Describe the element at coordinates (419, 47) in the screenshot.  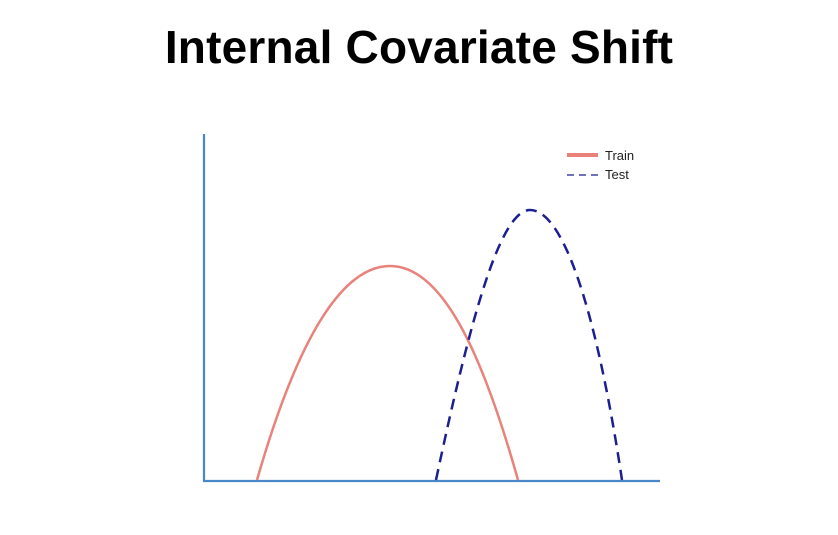
I see `diagram-title: Internal Covariate Shift` at that location.